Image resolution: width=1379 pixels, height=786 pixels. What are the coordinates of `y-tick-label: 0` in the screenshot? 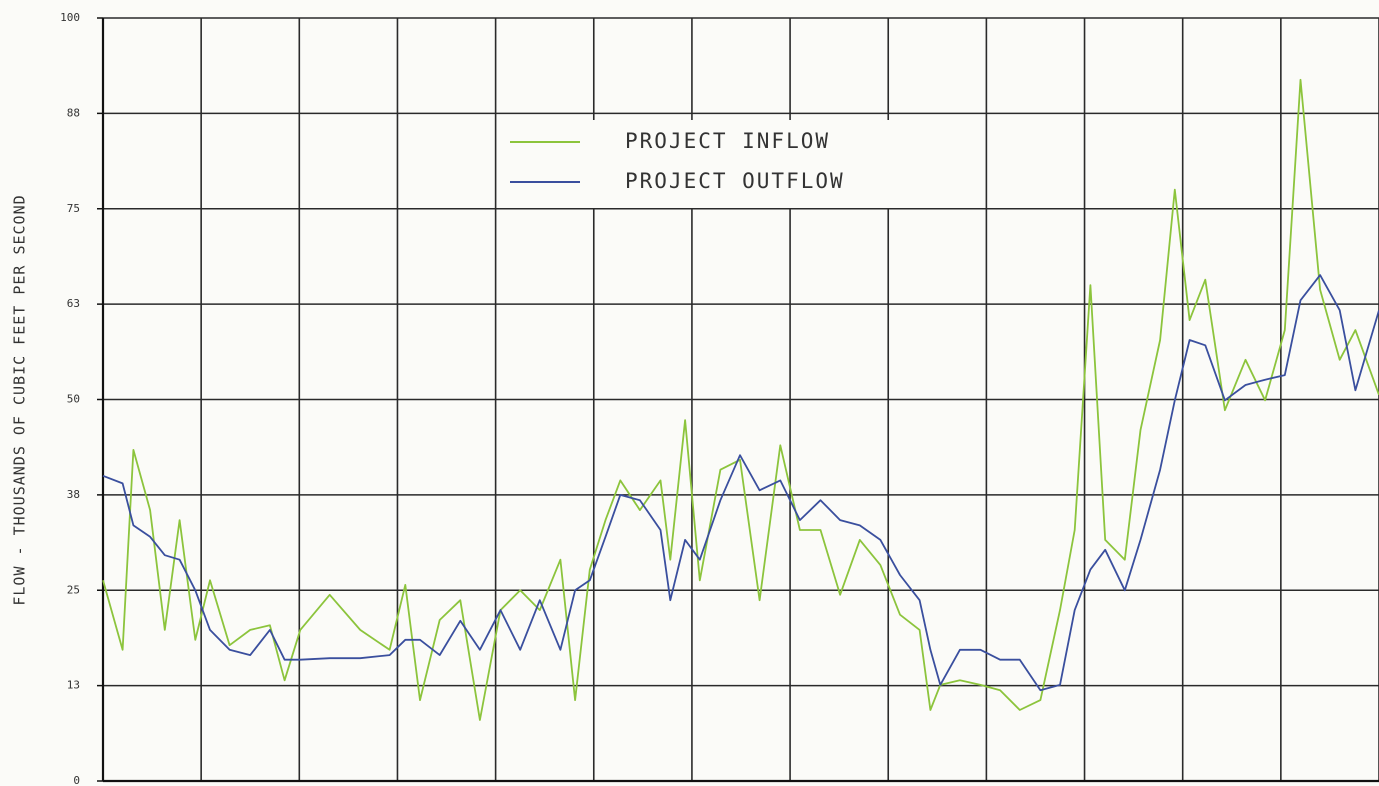 It's located at (76, 780).